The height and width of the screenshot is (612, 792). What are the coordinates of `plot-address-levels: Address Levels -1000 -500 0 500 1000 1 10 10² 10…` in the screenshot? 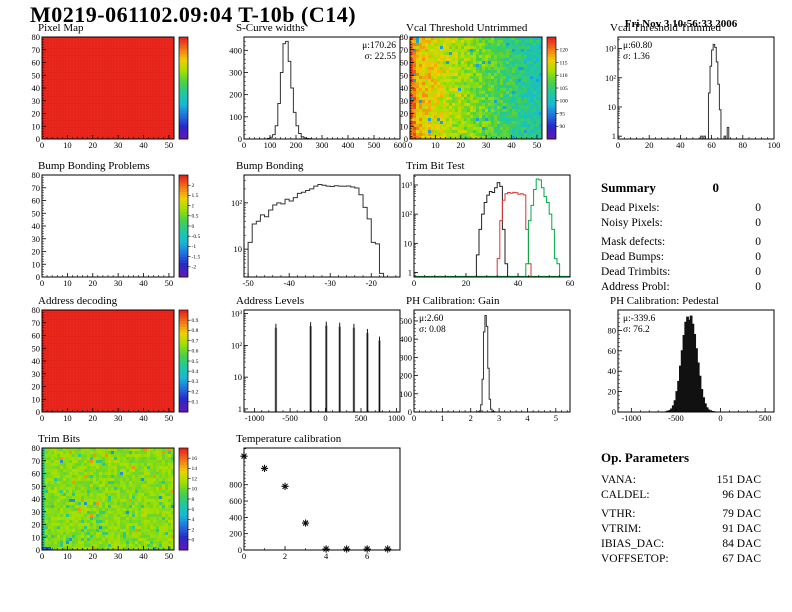 It's located at (315, 360).